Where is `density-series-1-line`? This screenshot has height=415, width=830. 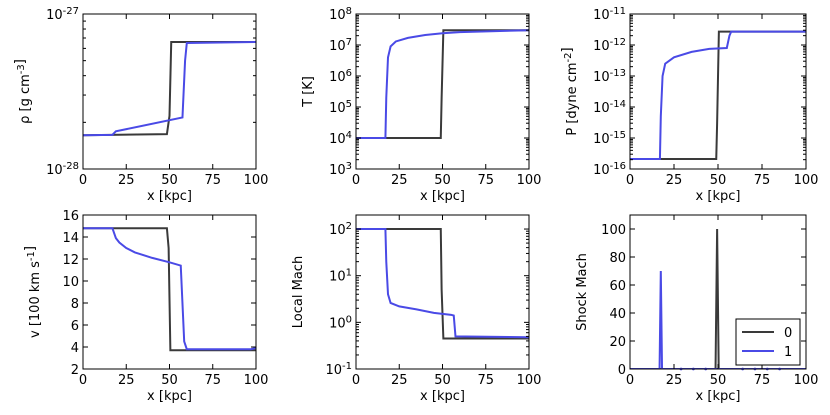
density-series-1-line is located at coordinates (169, 88).